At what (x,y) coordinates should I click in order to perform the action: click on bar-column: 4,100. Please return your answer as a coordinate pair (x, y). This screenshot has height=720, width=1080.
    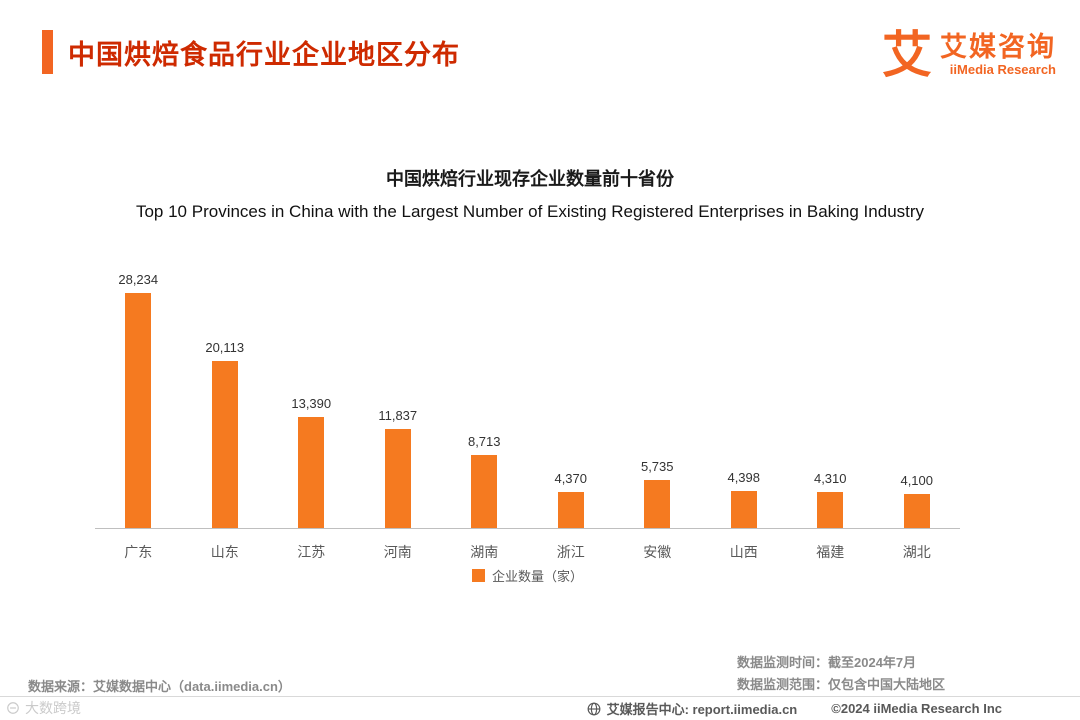
    Looking at the image, I should click on (917, 500).